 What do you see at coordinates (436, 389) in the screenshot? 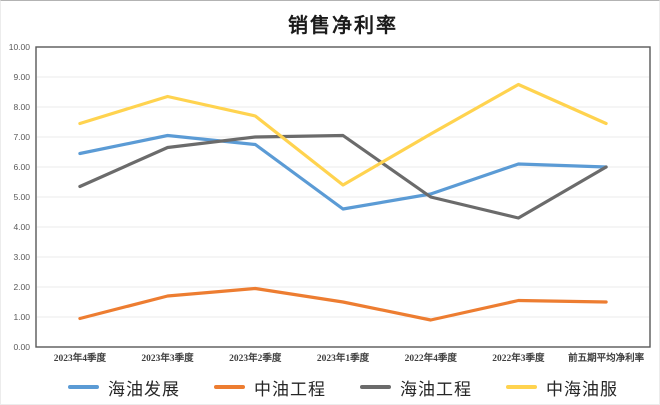
I see `legend-label: 海油工程` at bounding box center [436, 389].